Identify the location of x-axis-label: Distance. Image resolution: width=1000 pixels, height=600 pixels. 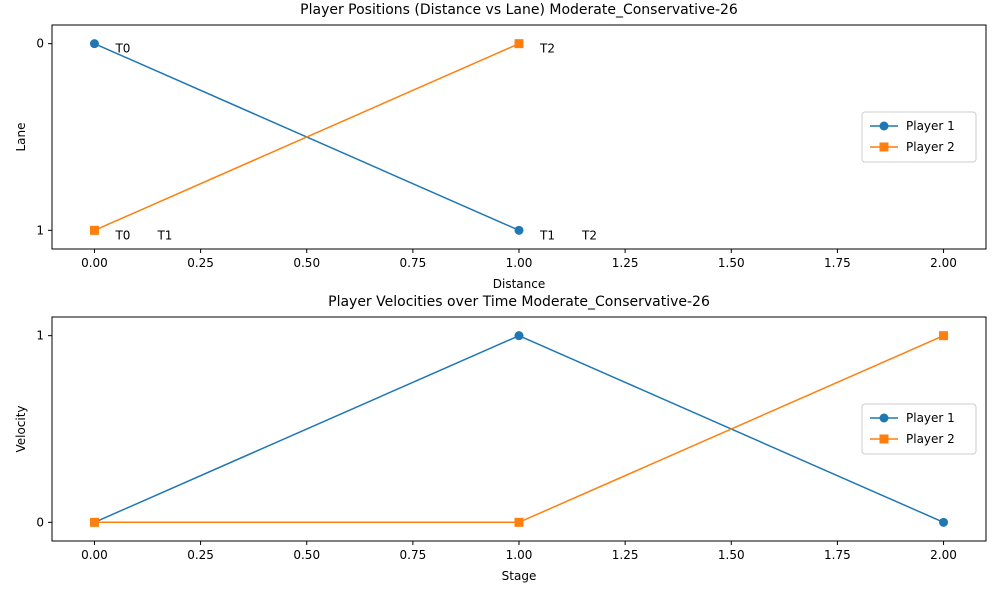
(519, 284).